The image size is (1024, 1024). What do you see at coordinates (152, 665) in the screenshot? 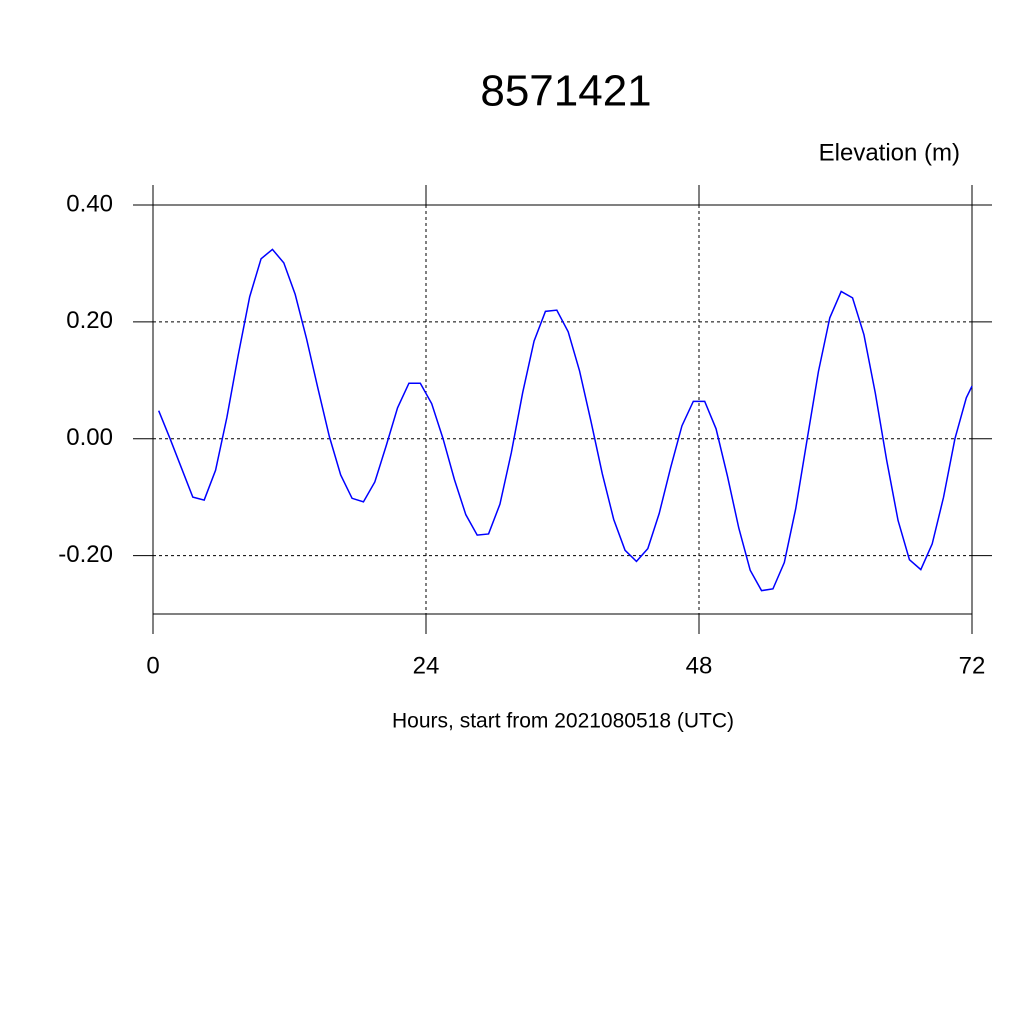
I see `x-tick-label: 0` at bounding box center [152, 665].